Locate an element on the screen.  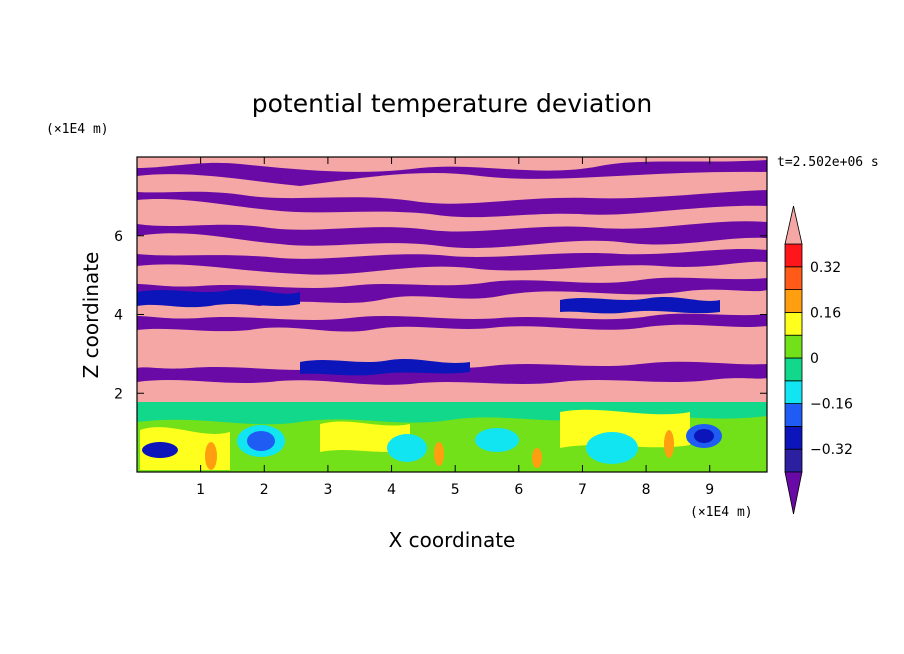
y-axis-label: Z coordinate is located at coordinates (91, 315).